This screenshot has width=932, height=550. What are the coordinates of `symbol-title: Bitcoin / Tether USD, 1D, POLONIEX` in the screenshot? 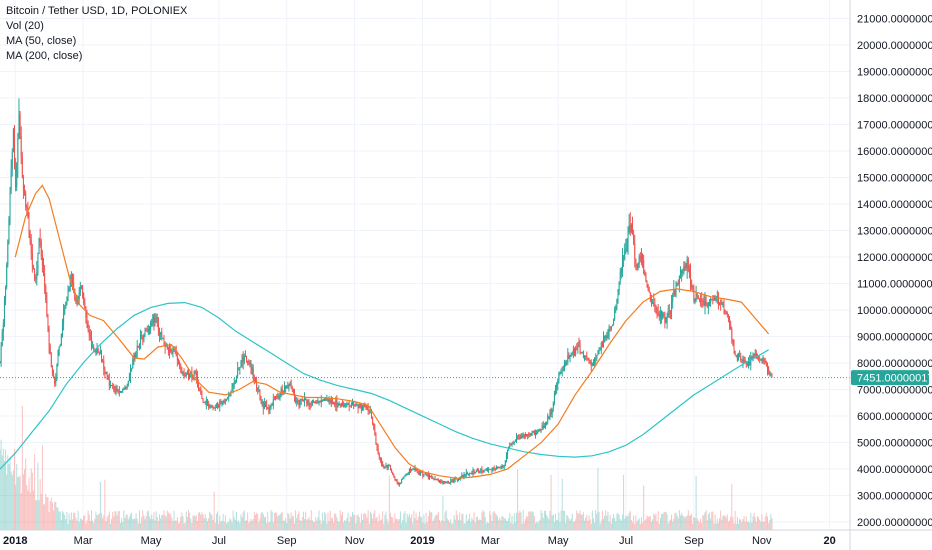 It's located at (97, 11).